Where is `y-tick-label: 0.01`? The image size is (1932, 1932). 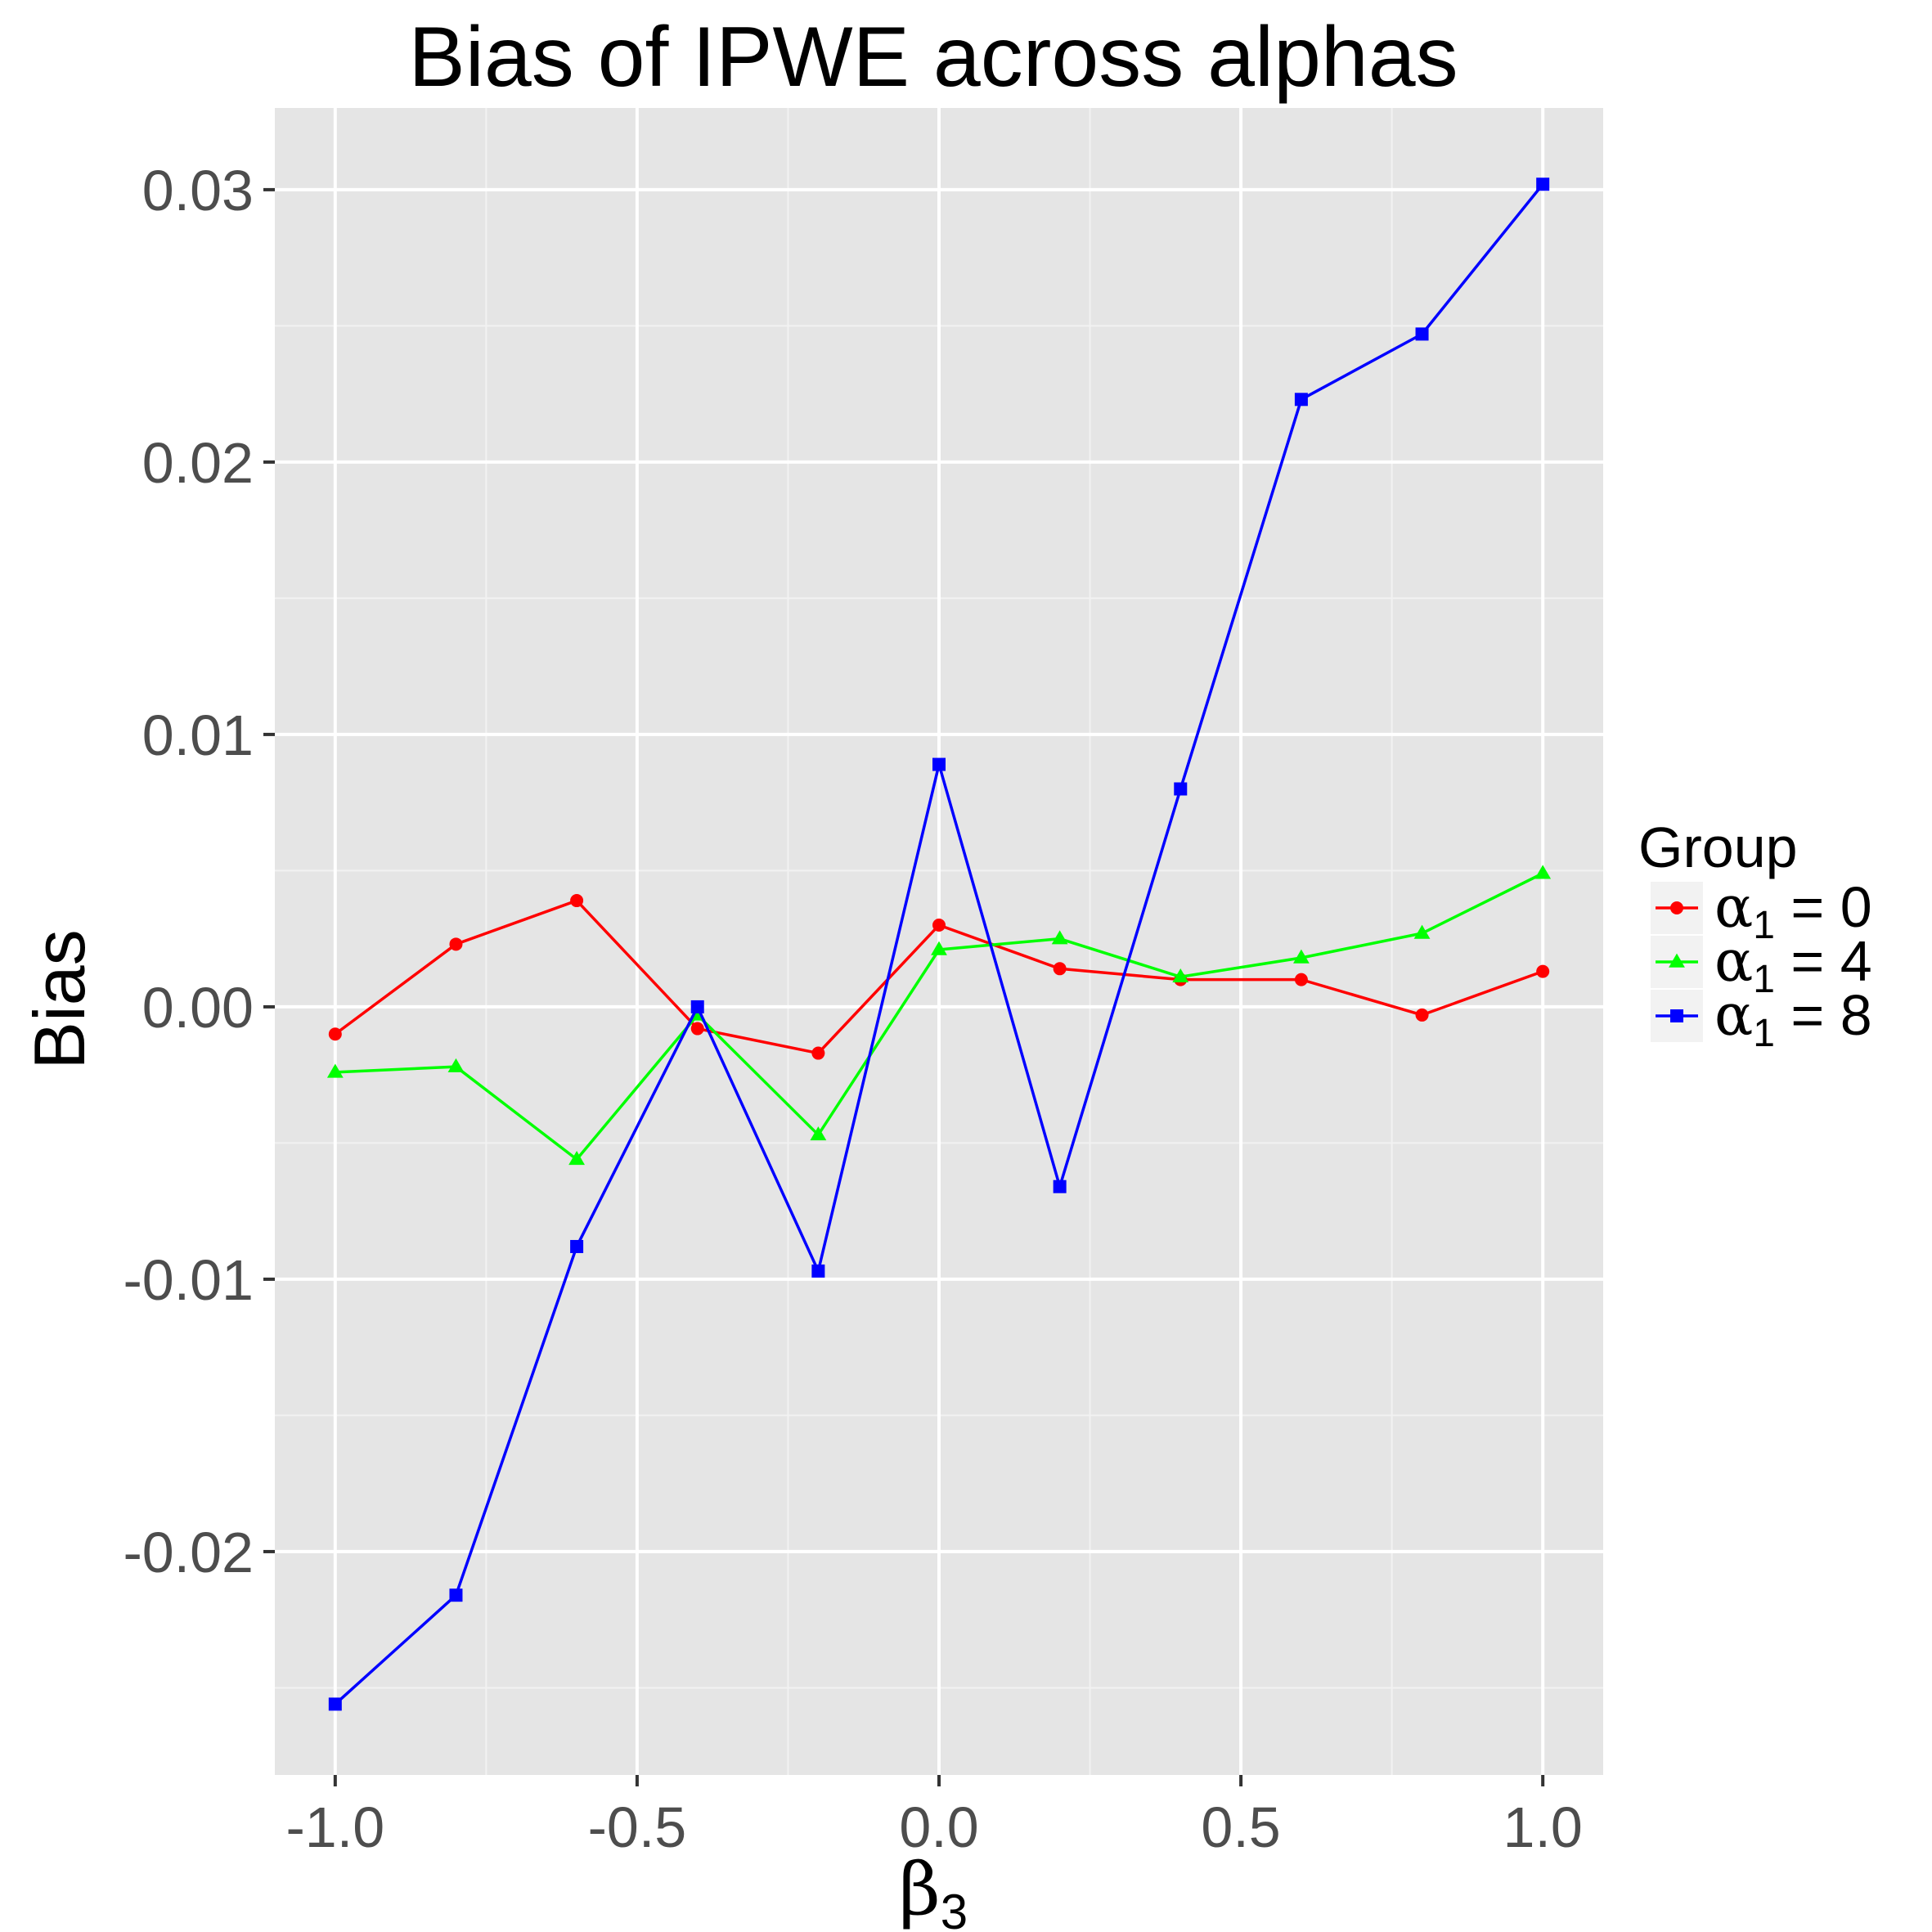 y-tick-label: 0.01 is located at coordinates (198, 735).